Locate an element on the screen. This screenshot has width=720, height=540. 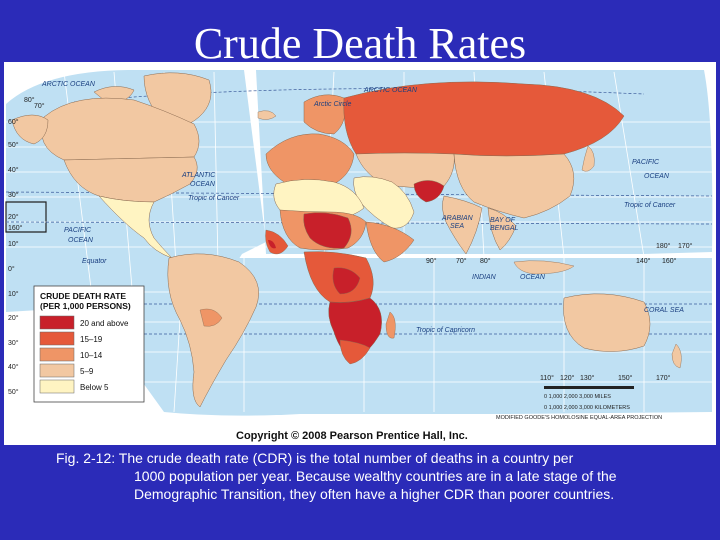
label-bay-bengal-2: BENGAL is located at coordinates (504, 228).